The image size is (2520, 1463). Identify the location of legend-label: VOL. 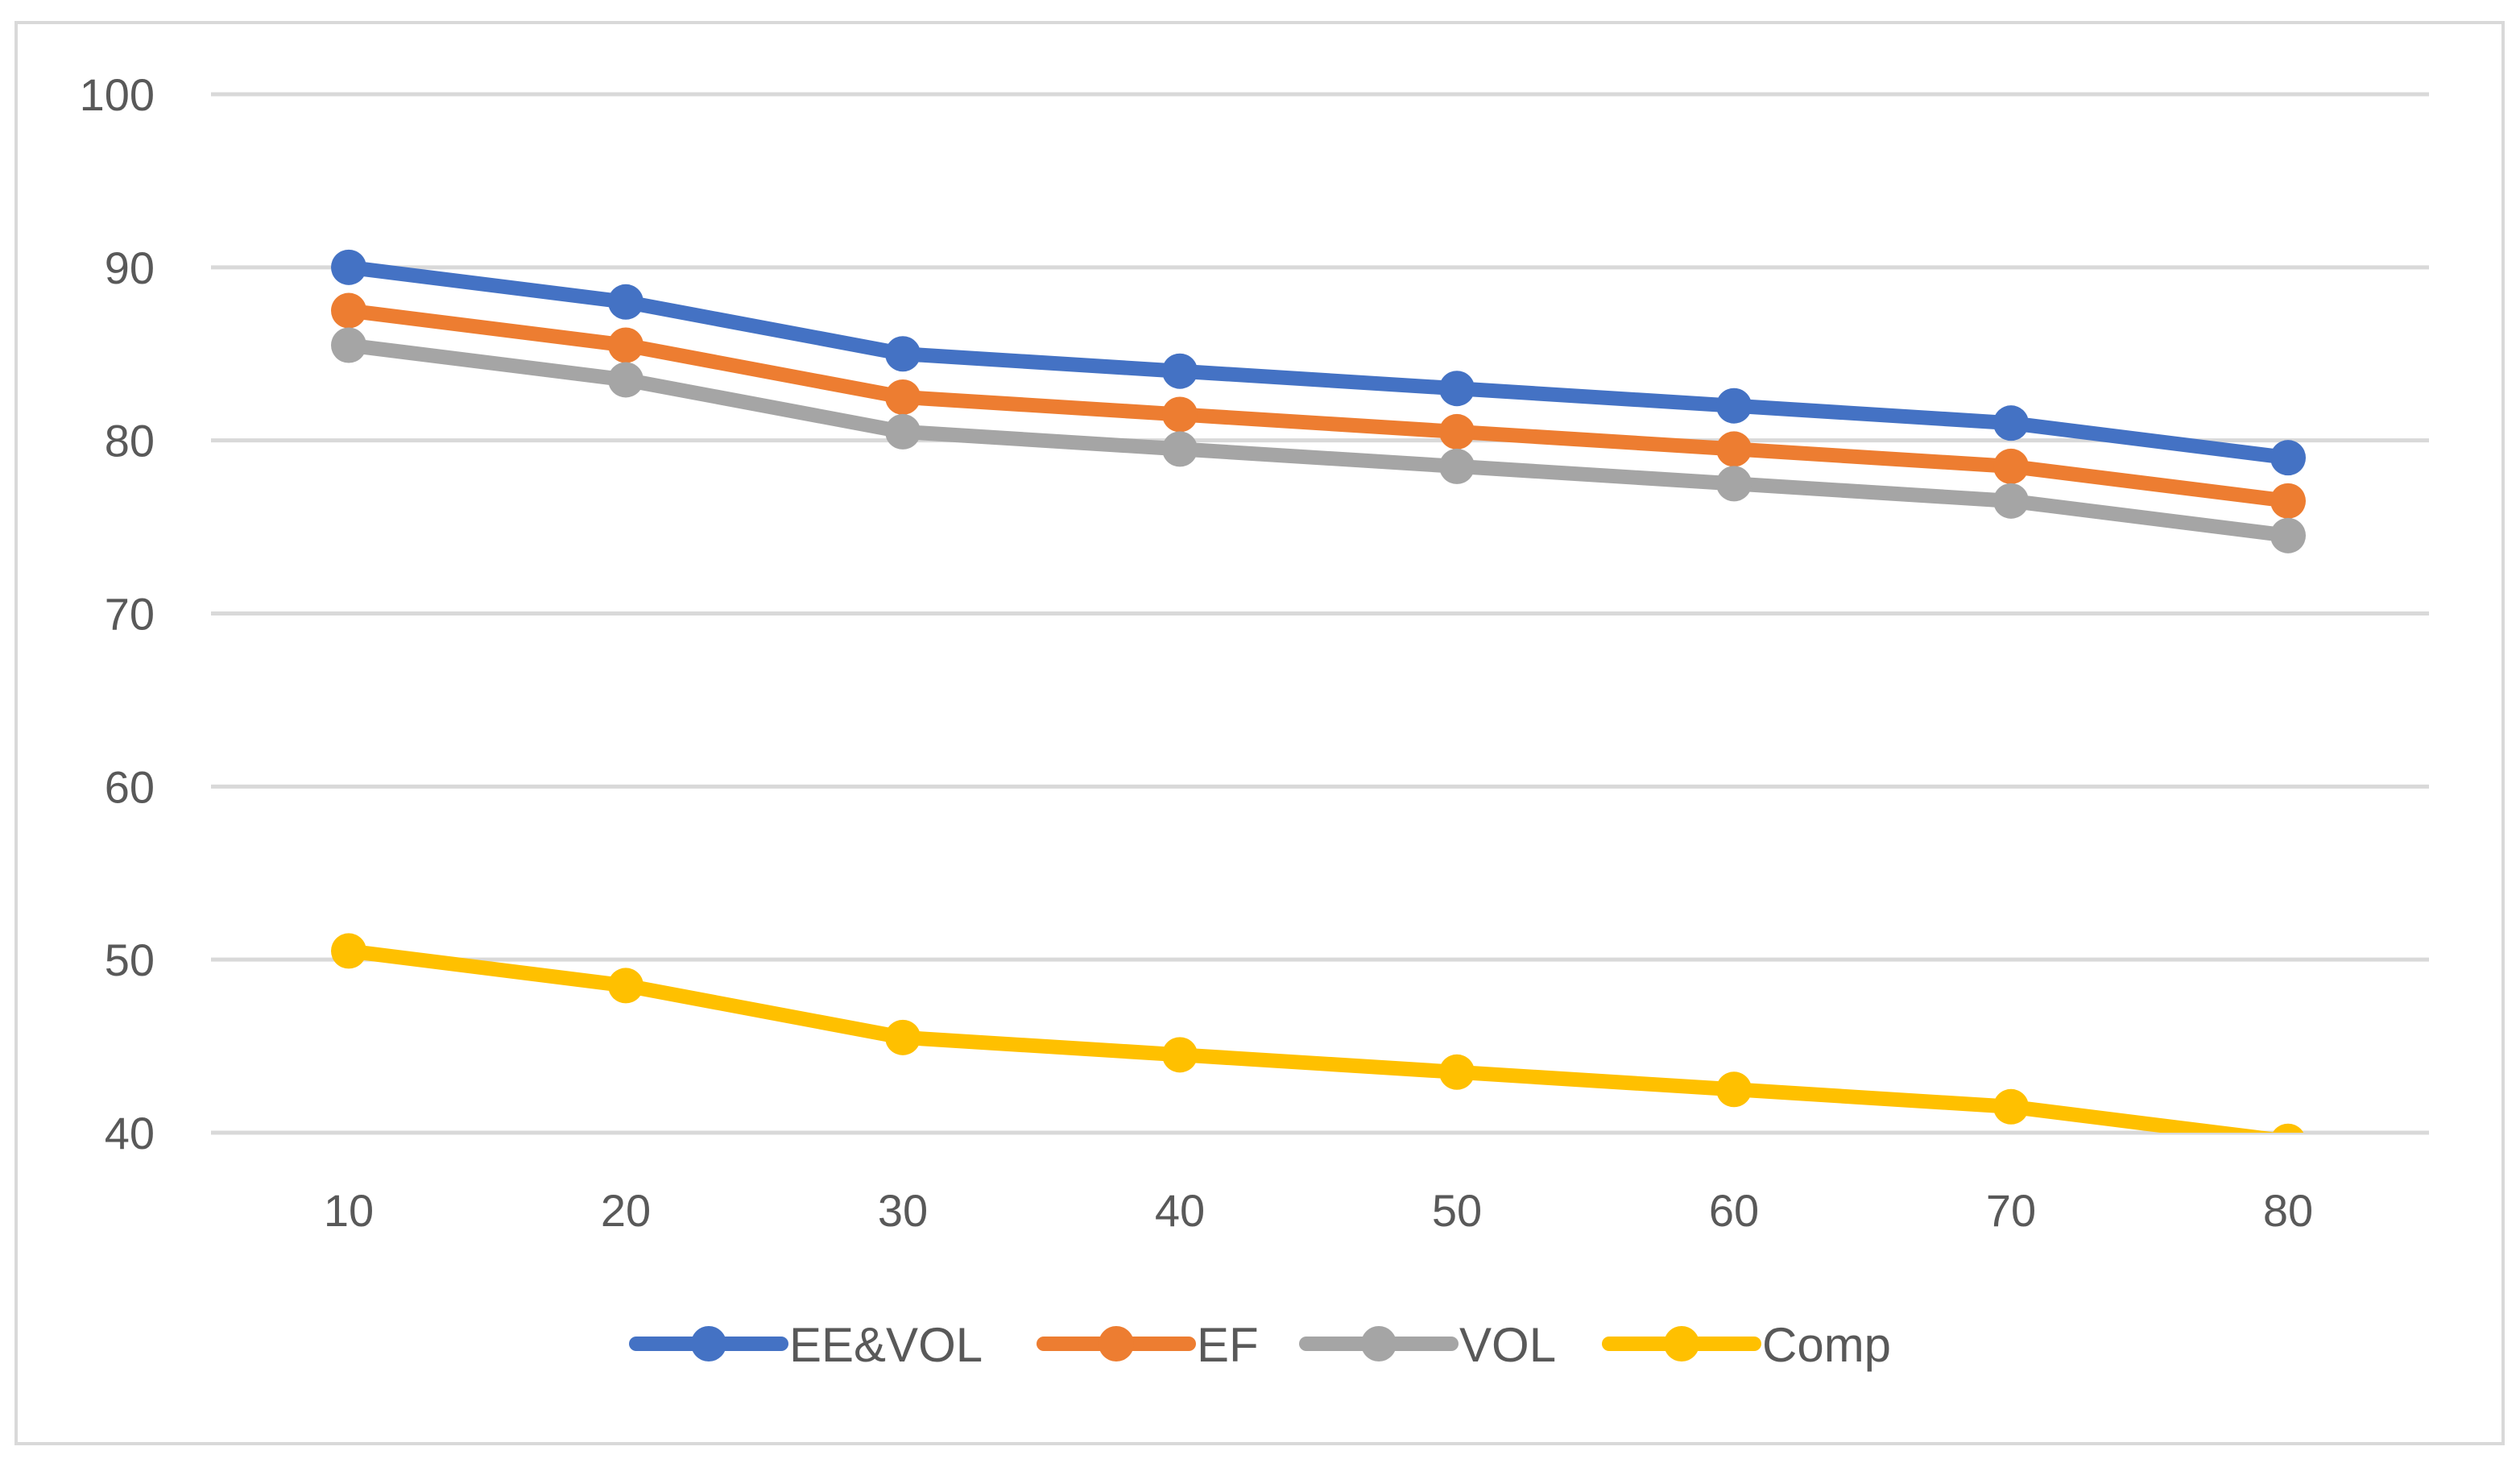
(1507, 1345).